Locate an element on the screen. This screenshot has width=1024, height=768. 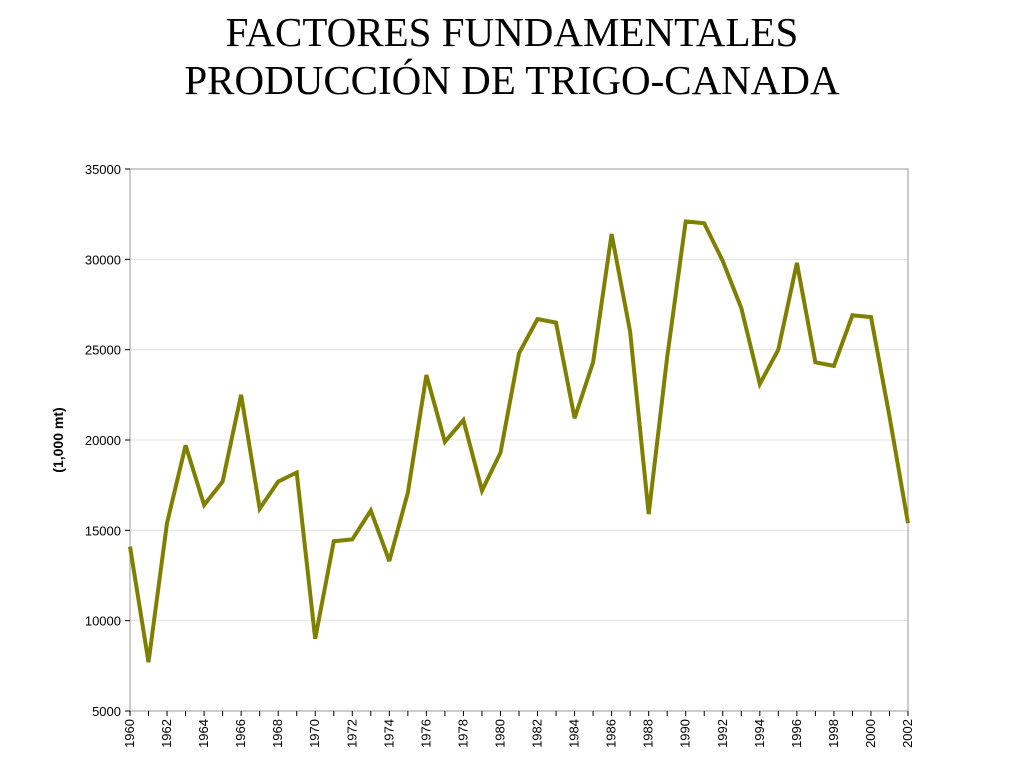
y-tick-label: 5000 is located at coordinates (106, 711).